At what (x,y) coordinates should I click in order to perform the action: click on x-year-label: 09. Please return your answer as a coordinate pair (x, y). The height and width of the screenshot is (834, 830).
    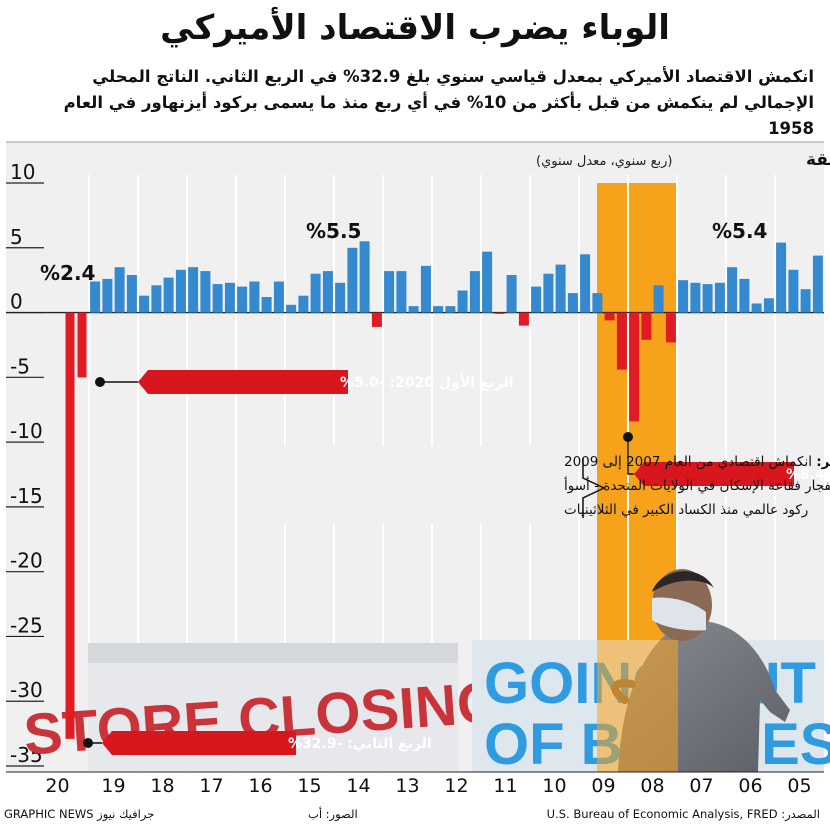
    Looking at the image, I should click on (603, 786).